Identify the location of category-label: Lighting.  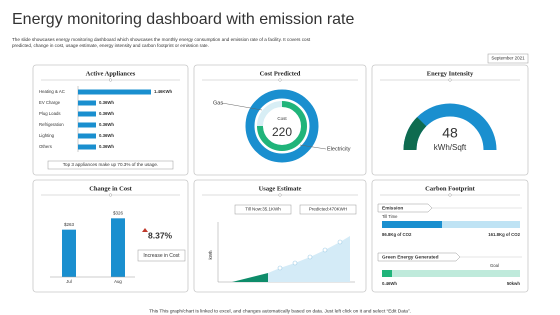
(47, 135).